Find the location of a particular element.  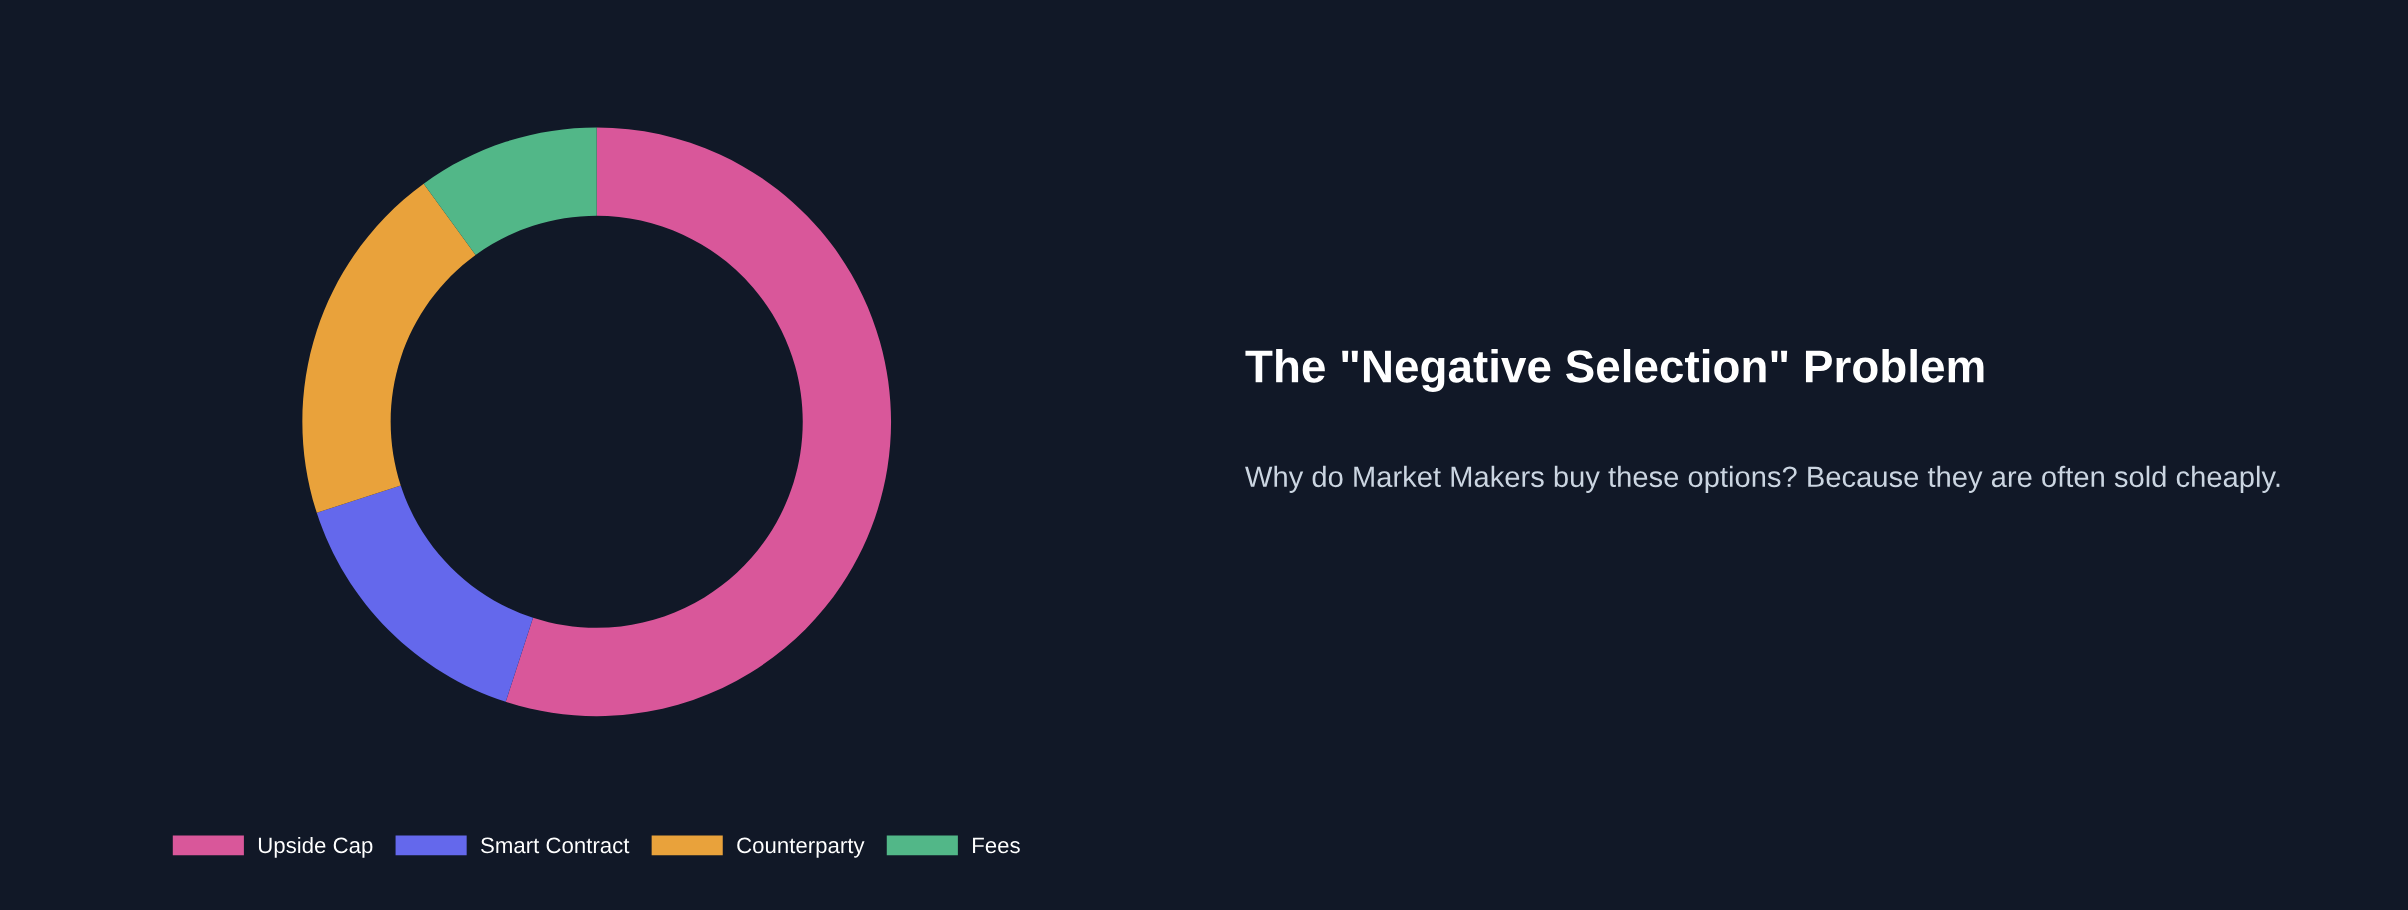

legend-label: Upside Cap is located at coordinates (315, 847).